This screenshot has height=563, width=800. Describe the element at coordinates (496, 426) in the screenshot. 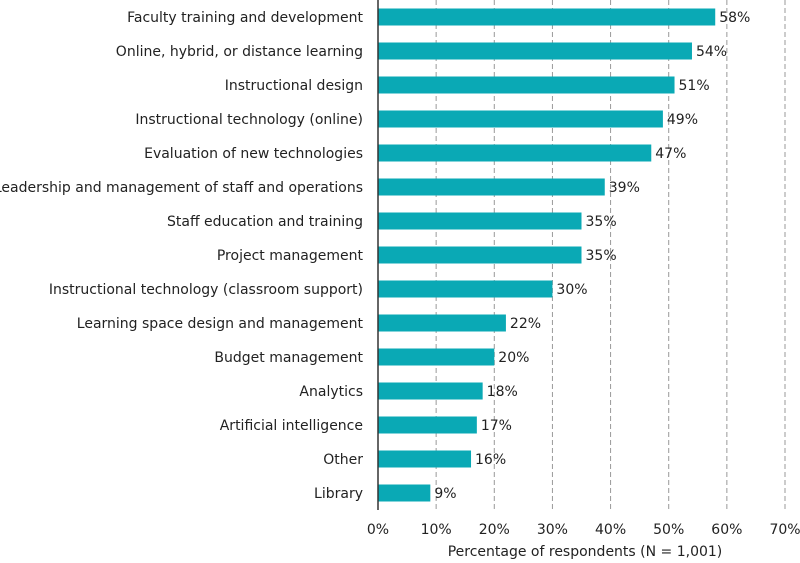

I see `value-label: 17%` at that location.